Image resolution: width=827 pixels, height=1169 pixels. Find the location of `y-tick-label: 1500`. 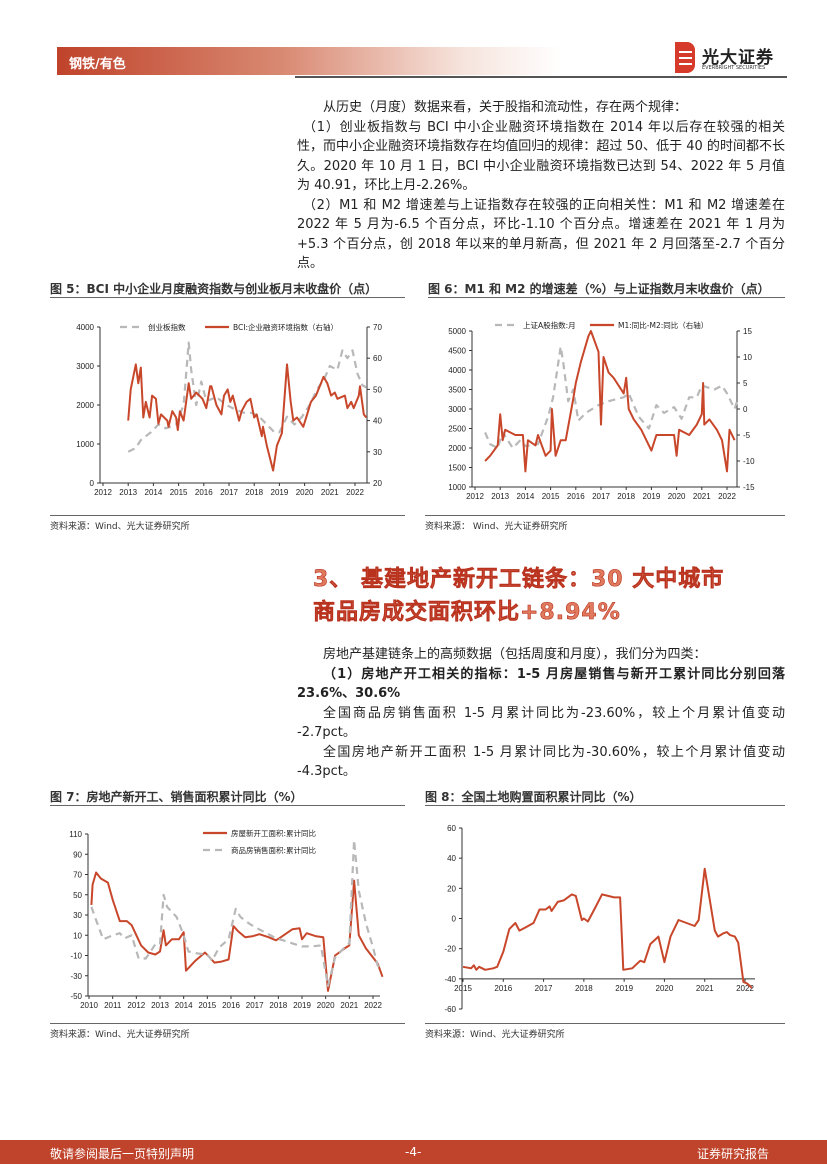

y-tick-label: 1500 is located at coordinates (457, 468).